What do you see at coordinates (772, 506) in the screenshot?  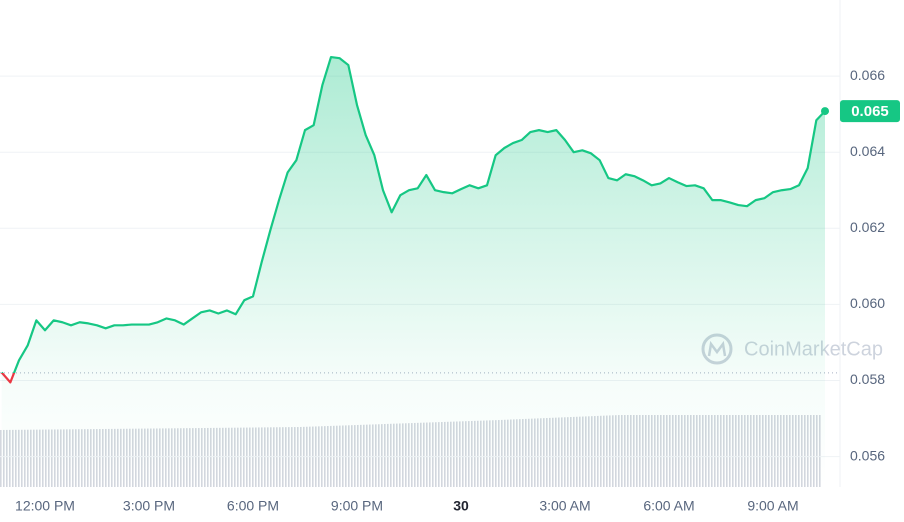 I see `x-tick-label: 9:00 AM` at bounding box center [772, 506].